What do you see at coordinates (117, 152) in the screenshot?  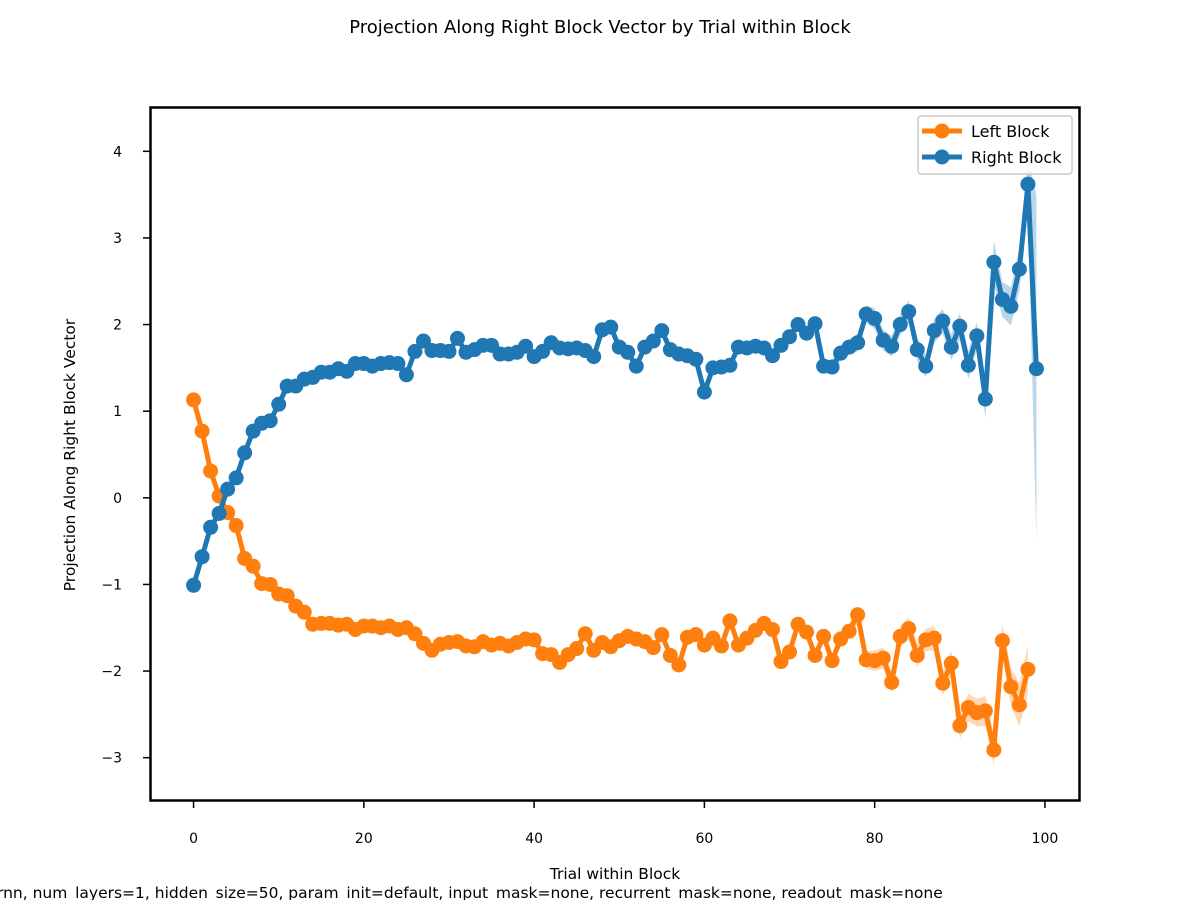 I see `y-tick-label: 4` at bounding box center [117, 152].